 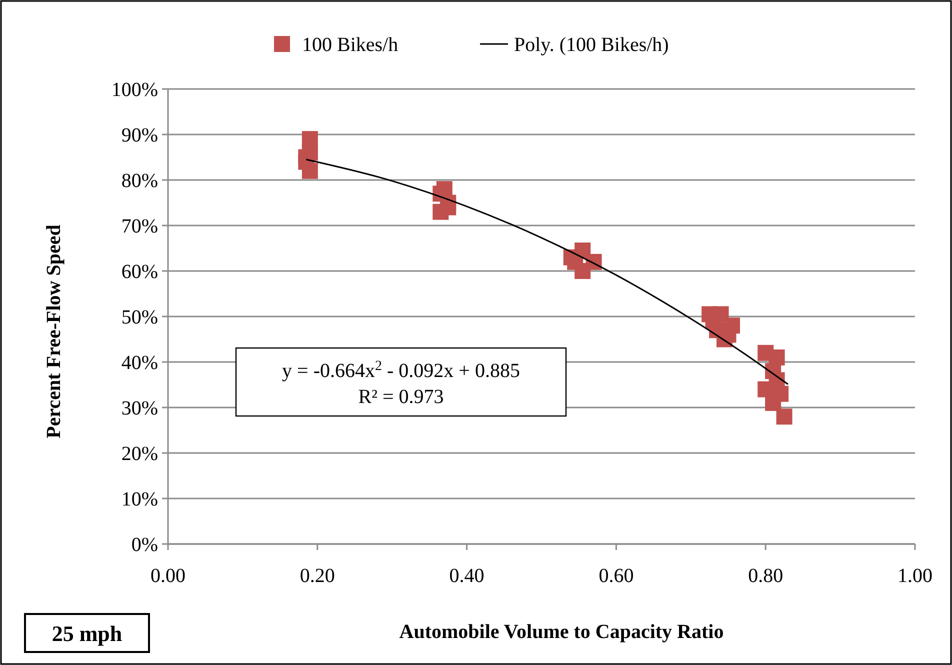 I want to click on annotation: y = -0.664x$^{2}$ - 0.092x + 0.885 R² = 0.973, so click(x=401, y=383).